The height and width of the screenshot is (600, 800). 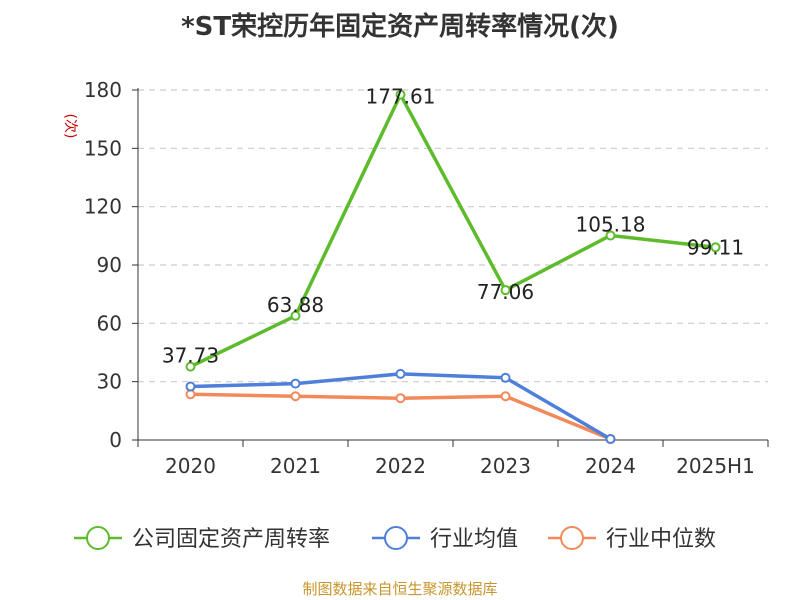 What do you see at coordinates (400, 589) in the screenshot?
I see `data-source-caption: 制图数据来自恒生聚源数据库` at bounding box center [400, 589].